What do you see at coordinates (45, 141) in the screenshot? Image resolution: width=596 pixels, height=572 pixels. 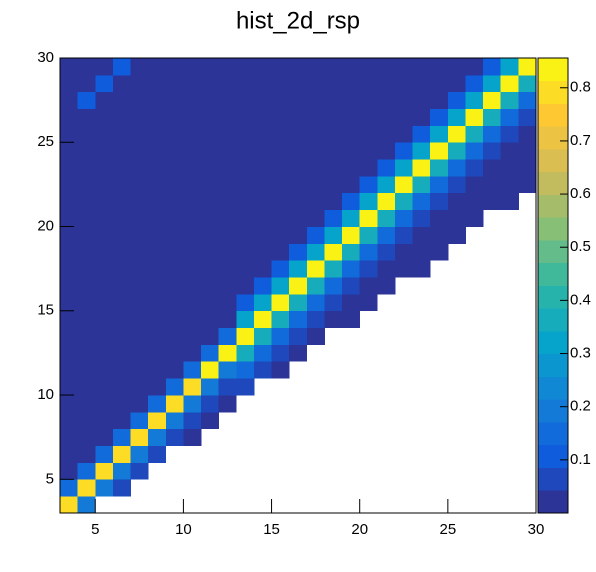 I see `y-tick-label: 25` at bounding box center [45, 141].